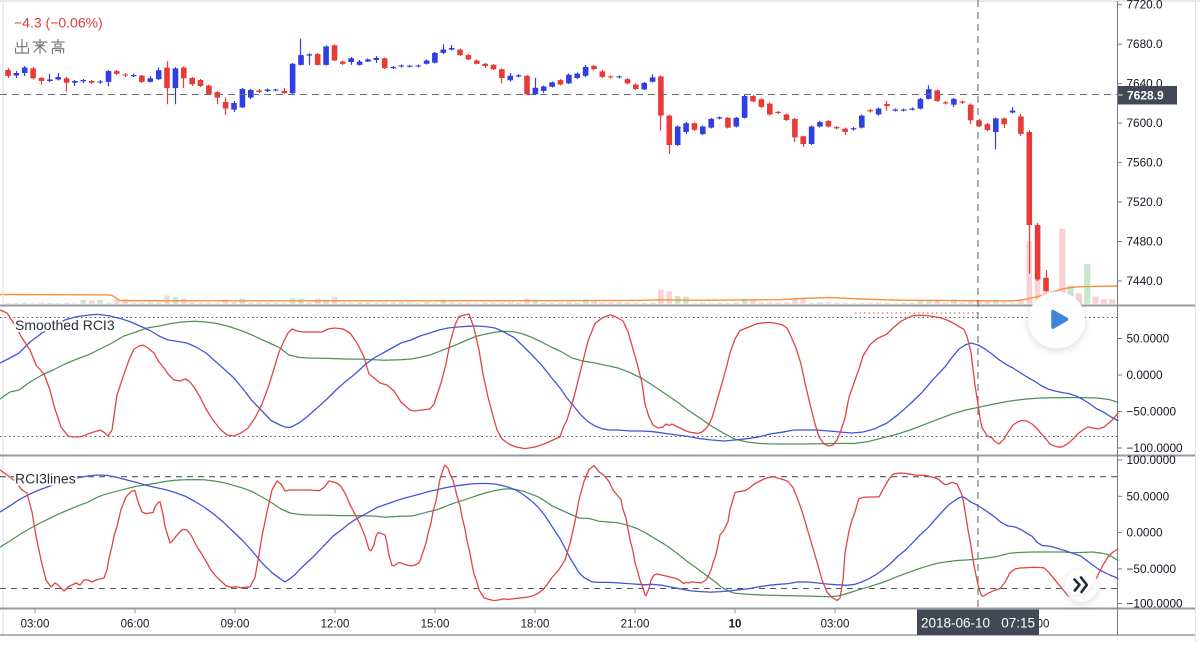  Describe the element at coordinates (1152, 460) in the screenshot. I see `svg-text: 100.0000` at that location.